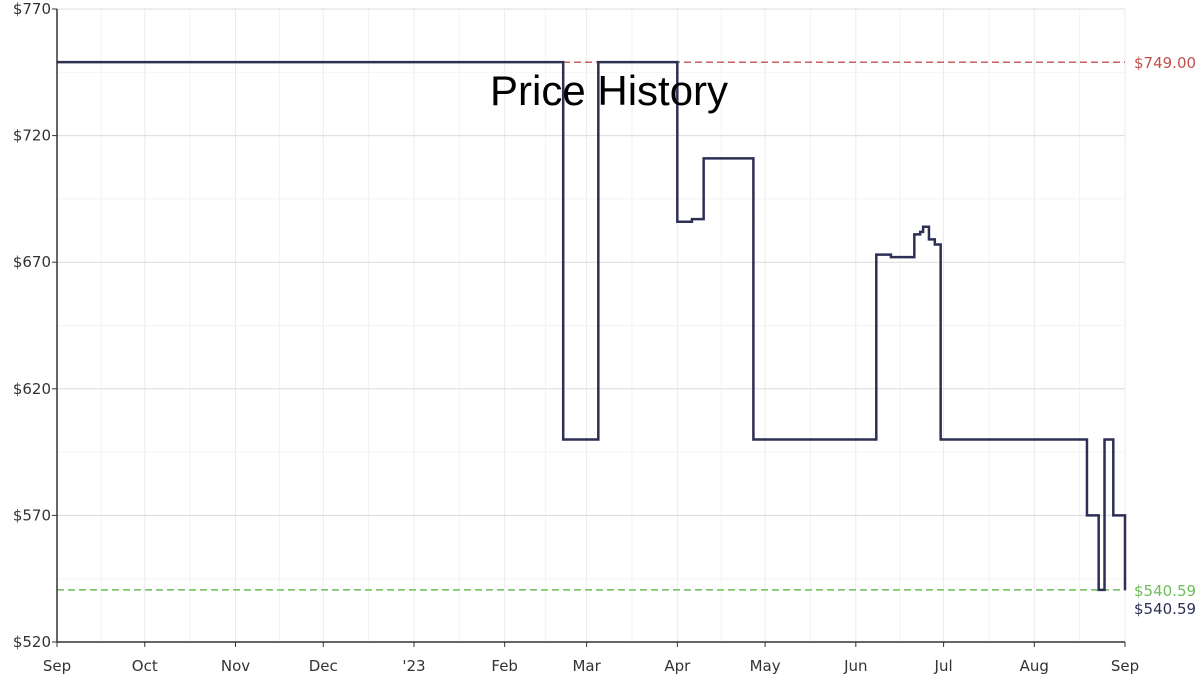  Describe the element at coordinates (32, 136) in the screenshot. I see `y-tick-label: $720` at that location.